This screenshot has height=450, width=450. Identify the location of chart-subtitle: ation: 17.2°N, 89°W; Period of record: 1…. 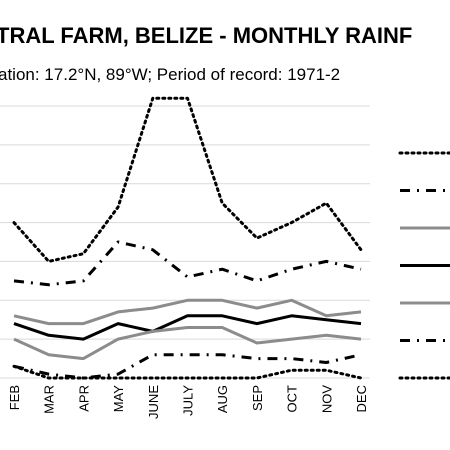
(170, 74).